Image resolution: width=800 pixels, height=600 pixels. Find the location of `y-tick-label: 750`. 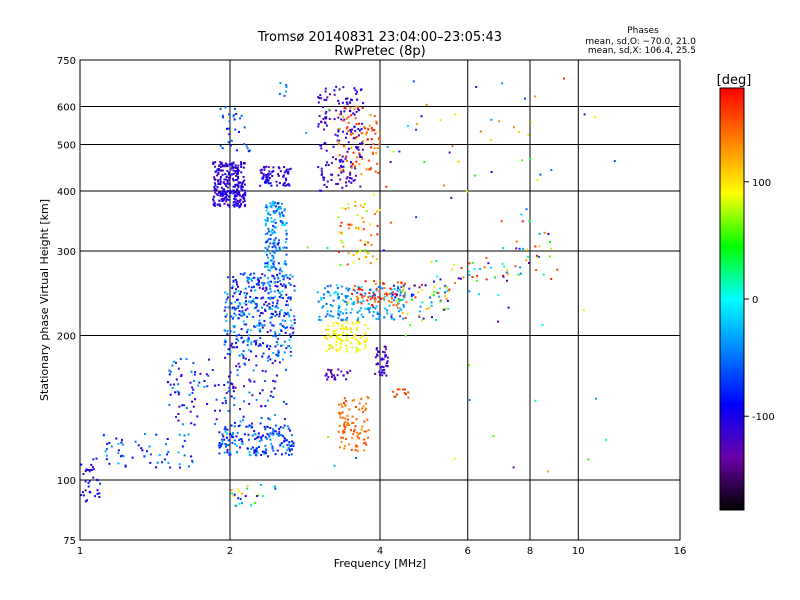

y-tick-label: 750 is located at coordinates (66, 61).